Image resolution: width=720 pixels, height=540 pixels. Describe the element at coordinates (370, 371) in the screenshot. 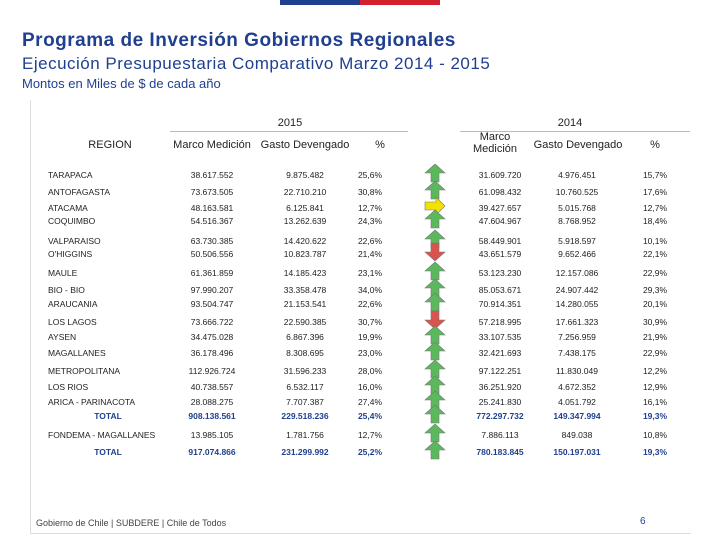

I see `cell: 28,0%` at that location.